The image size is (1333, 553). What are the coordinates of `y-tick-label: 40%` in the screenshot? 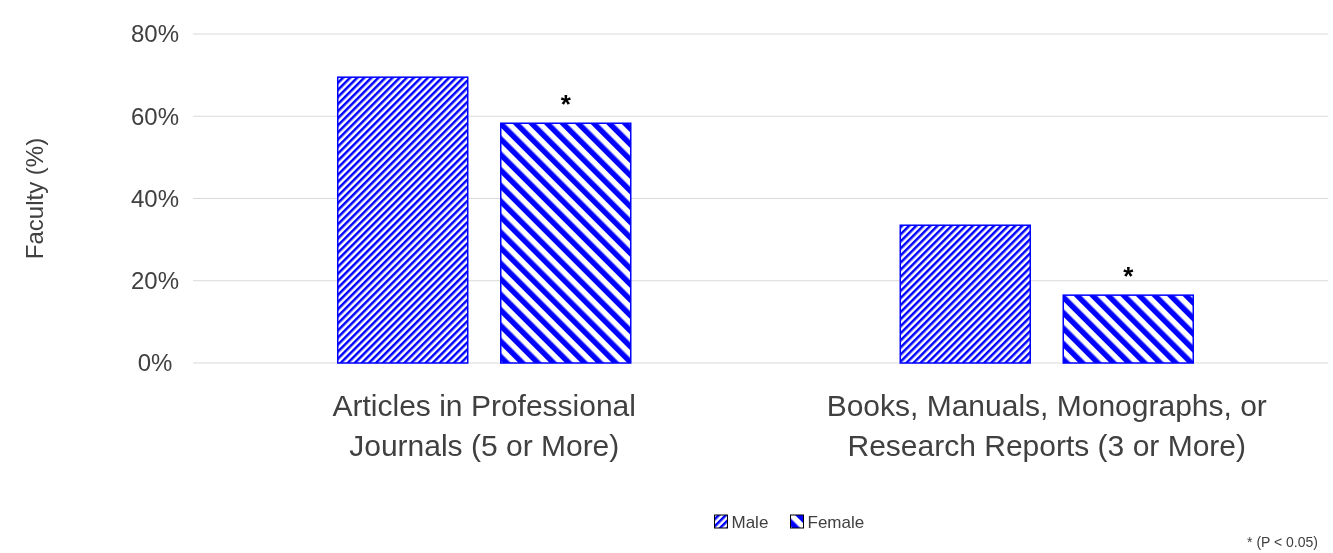 It's located at (155, 198).